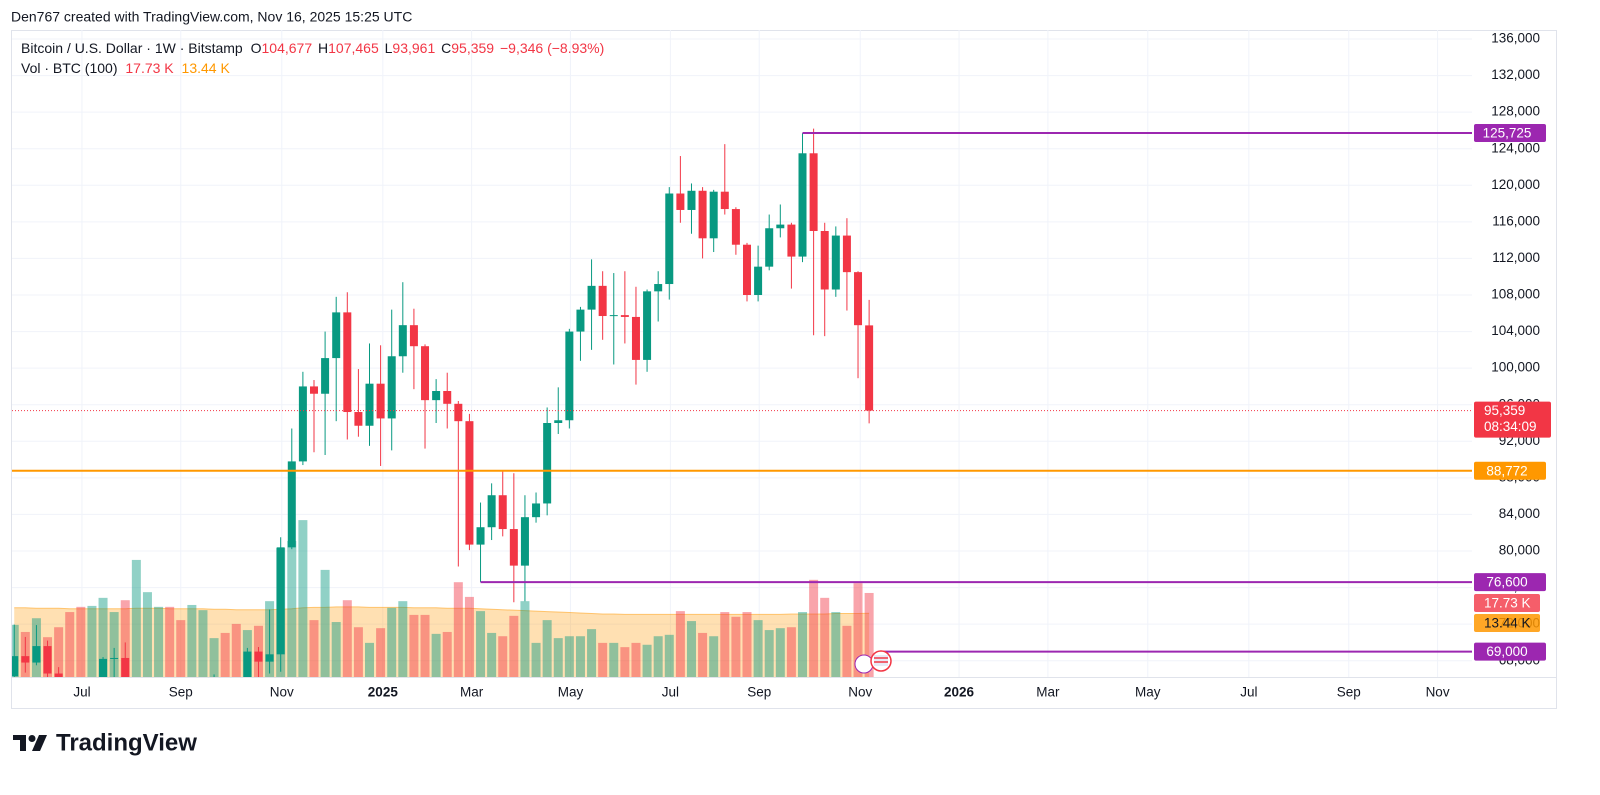  What do you see at coordinates (1507, 603) in the screenshot?
I see `volume-last-label: 17.73 K` at bounding box center [1507, 603].